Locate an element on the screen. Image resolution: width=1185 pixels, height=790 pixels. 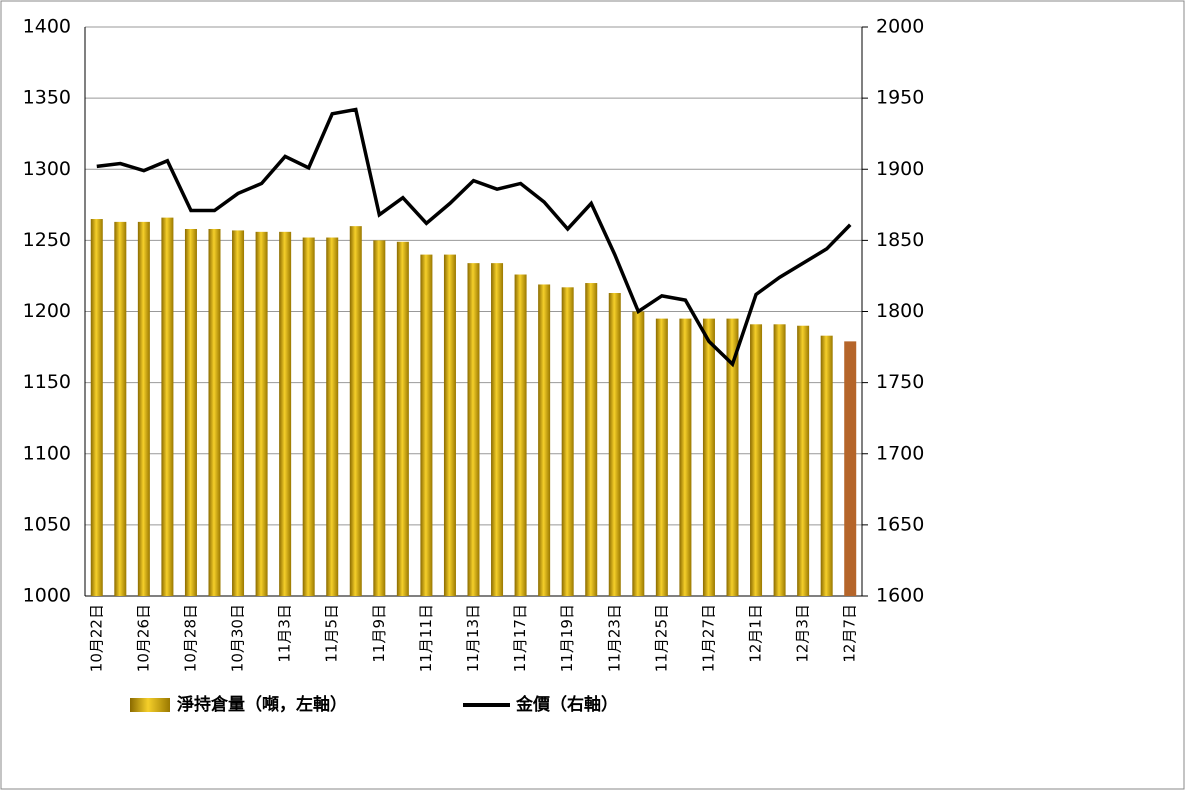
x-tick-label: 12月3日 is located at coordinates (803, 633).